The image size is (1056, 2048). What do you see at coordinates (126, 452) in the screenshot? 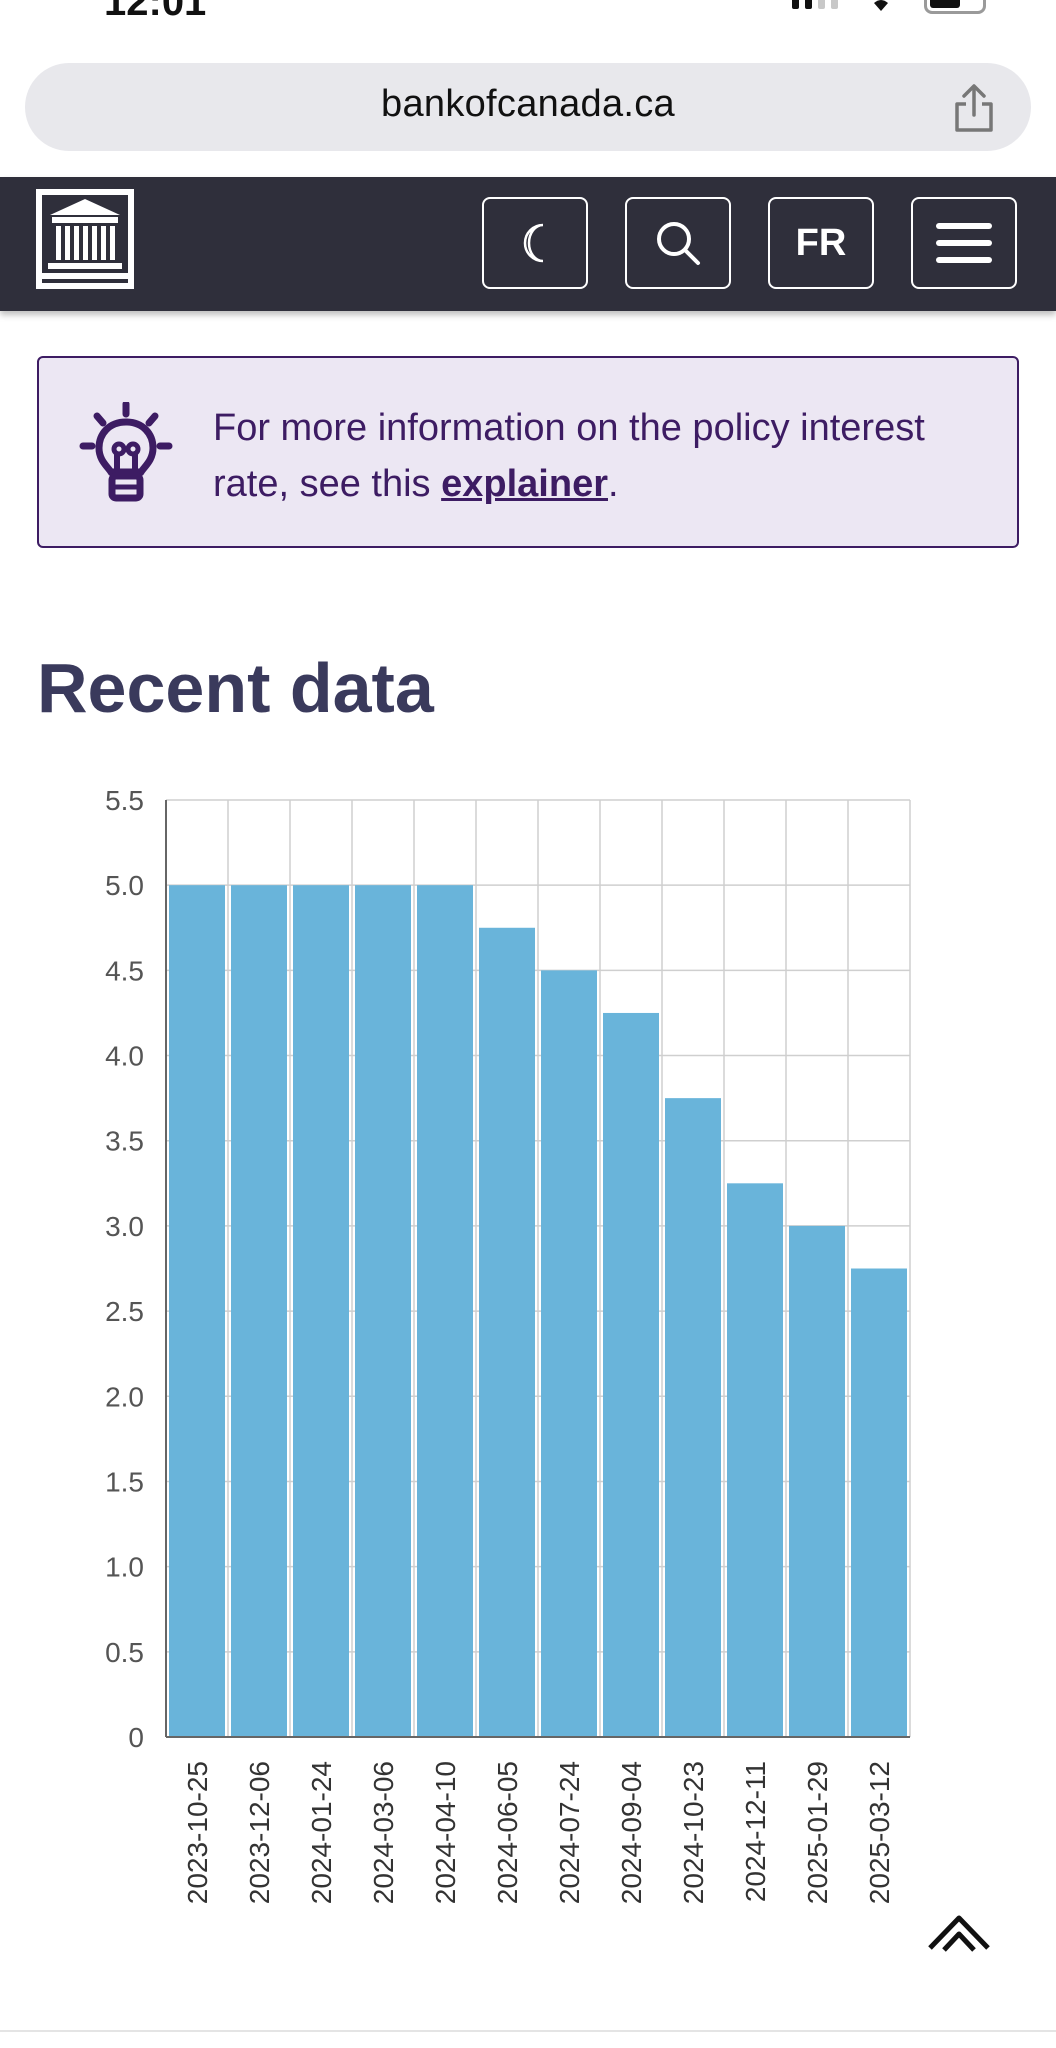
I see `lightbulb-icon` at bounding box center [126, 452].